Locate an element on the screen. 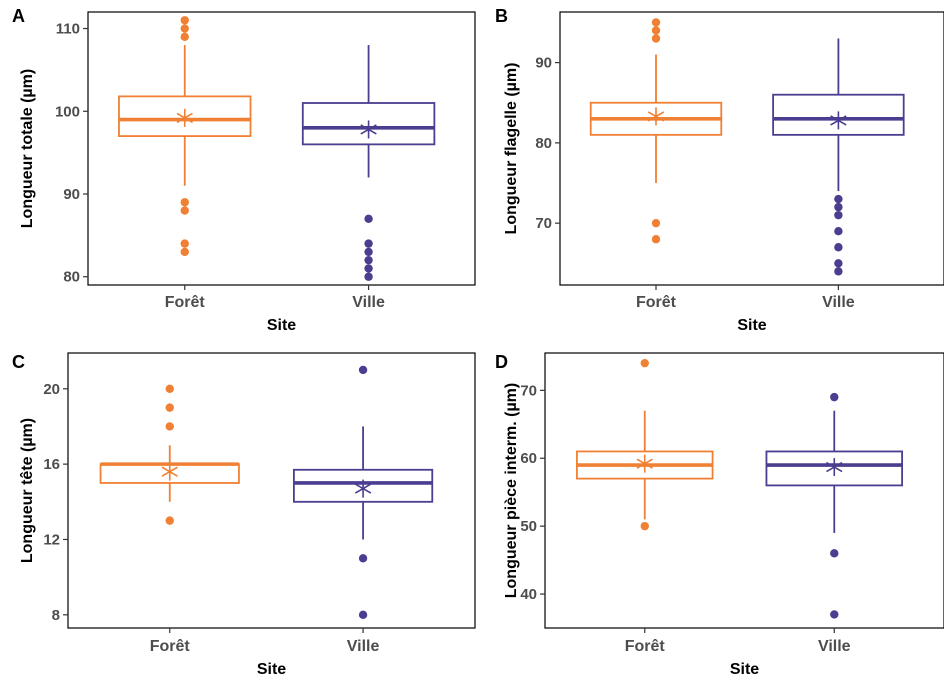 This screenshot has width=944, height=677. y-axis-title: Longueur totale (µm) is located at coordinates (27, 148).